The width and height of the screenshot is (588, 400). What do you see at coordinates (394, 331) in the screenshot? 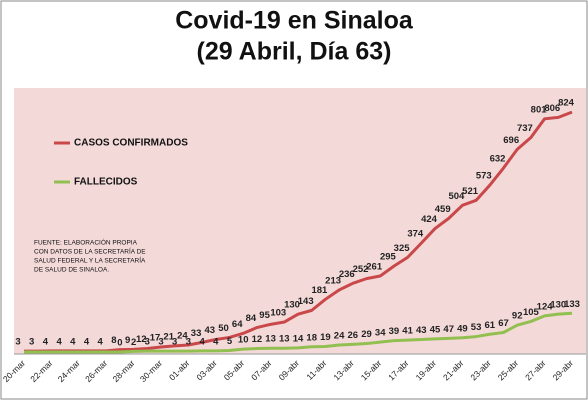
I see `data-label: 39` at bounding box center [394, 331].